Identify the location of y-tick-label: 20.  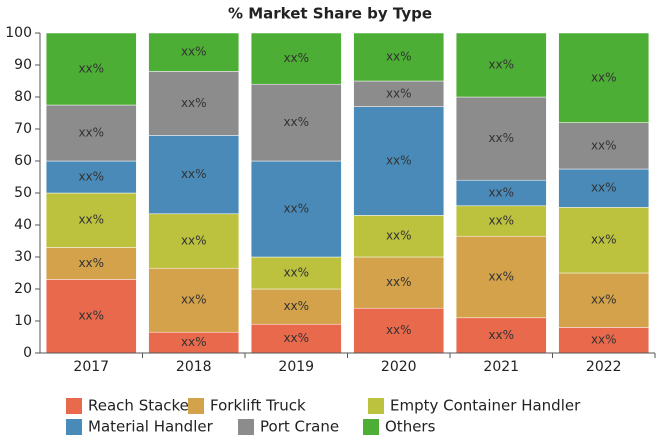
(23, 289).